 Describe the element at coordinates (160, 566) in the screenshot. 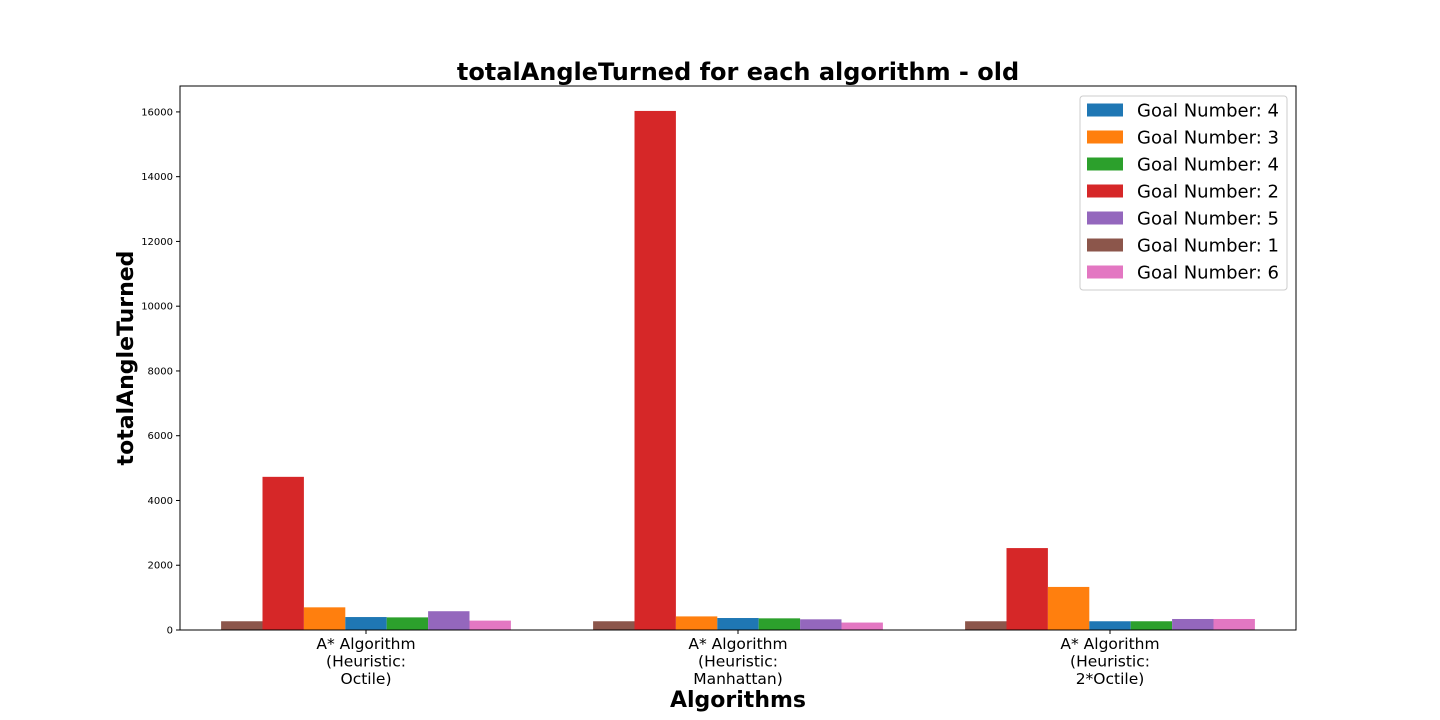

I see `y-tick-label: 2000` at that location.